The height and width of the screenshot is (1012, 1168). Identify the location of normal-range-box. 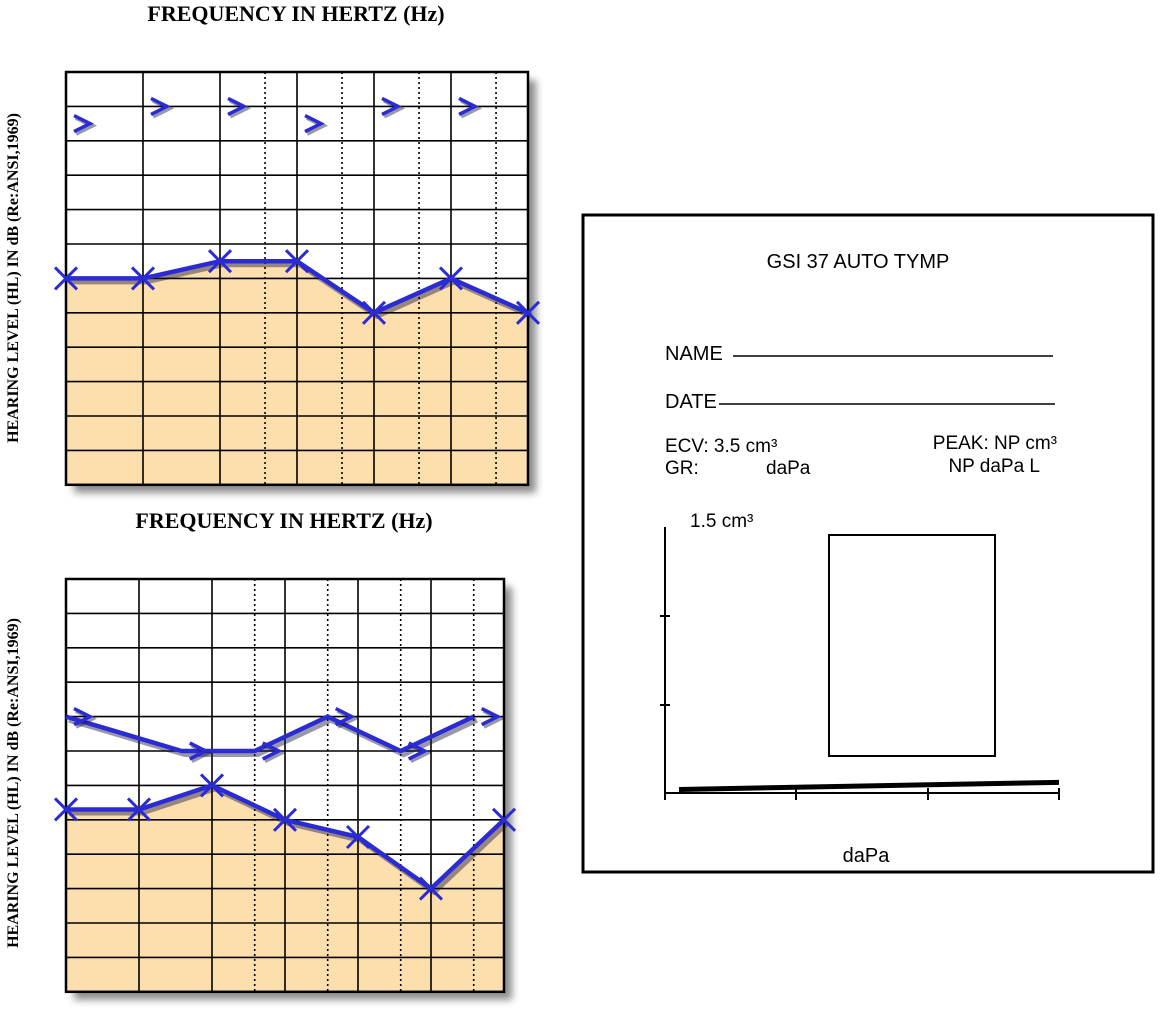
(912, 645).